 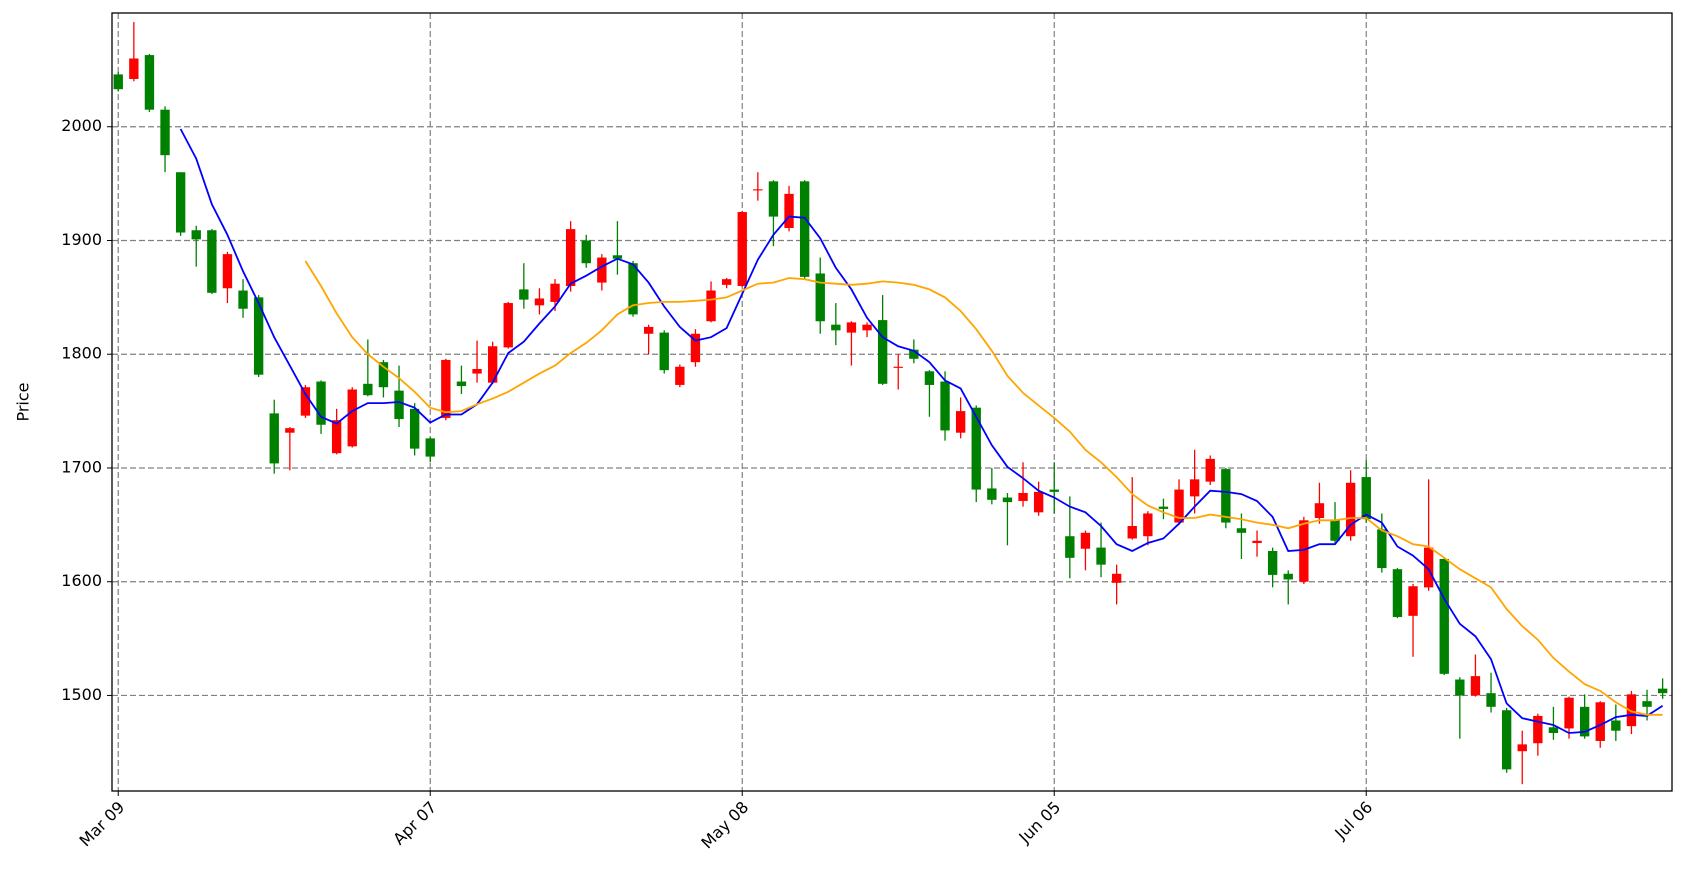 I want to click on y-tick-label: 2000, so click(x=81, y=125).